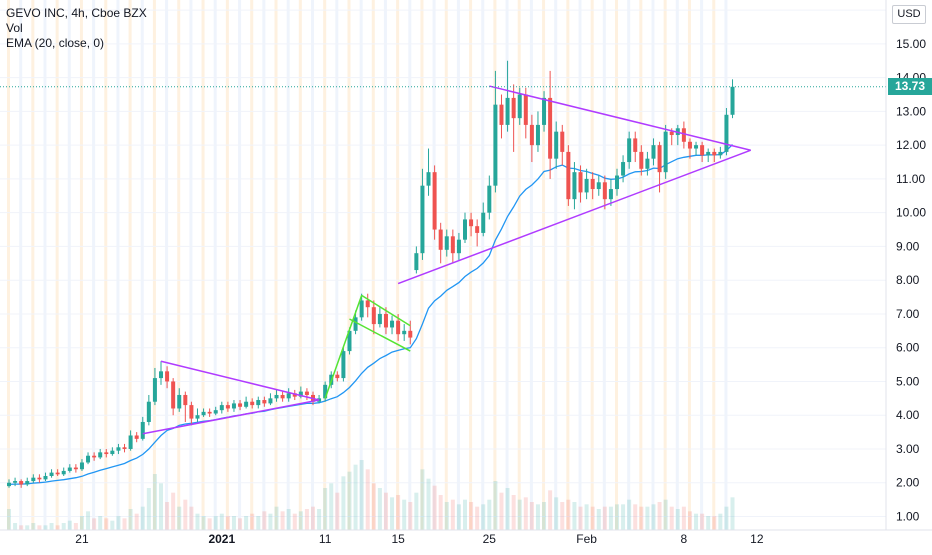 Image resolution: width=932 pixels, height=555 pixels. I want to click on vol-label: Vol, so click(14, 28).